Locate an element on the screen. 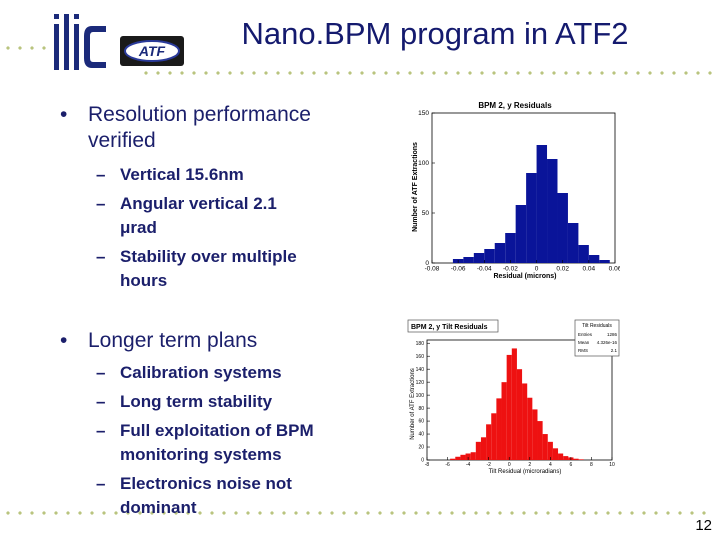  top-left-dotted-rule is located at coordinates (28, 48).